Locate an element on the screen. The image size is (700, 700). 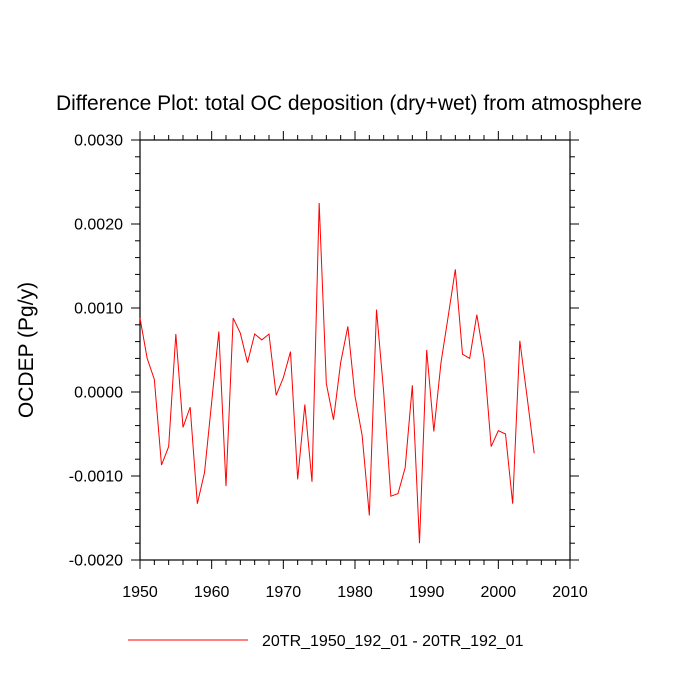
y-axis-label: OCDEP (Pg/y) is located at coordinates (26, 350).